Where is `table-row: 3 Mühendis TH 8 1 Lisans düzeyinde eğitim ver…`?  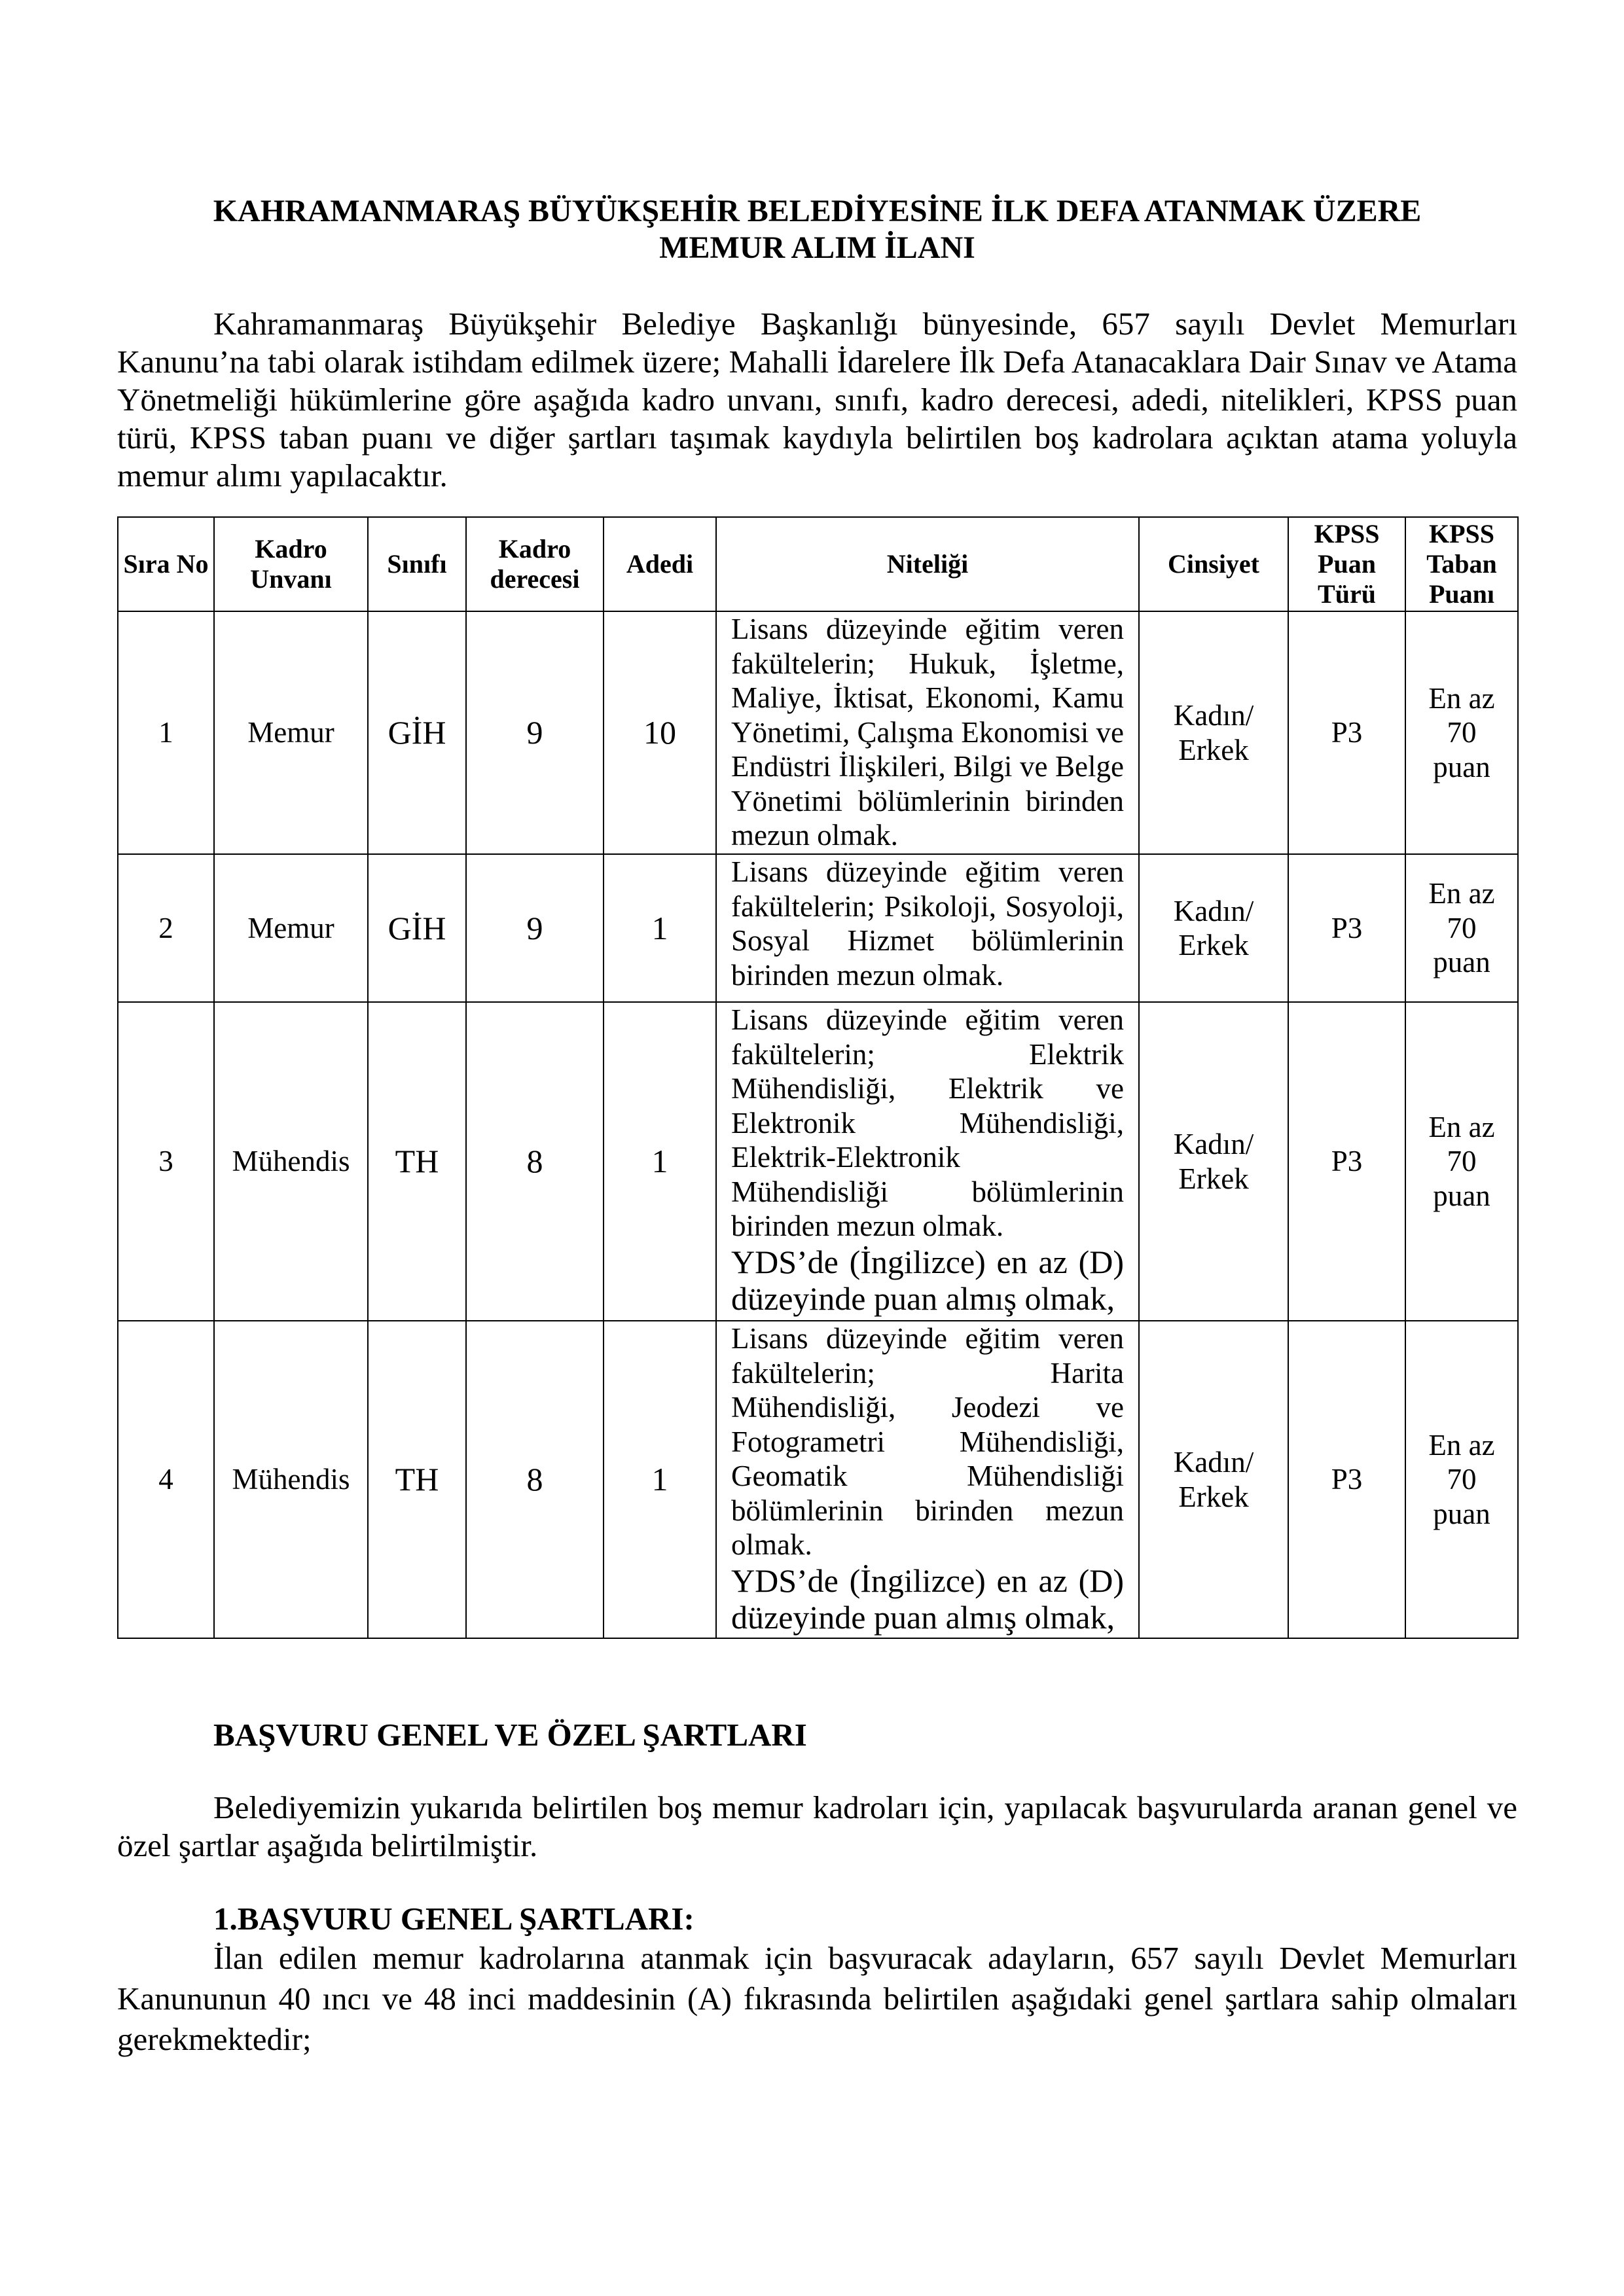 table-row: 3 Mühendis TH 8 1 Lisans düzeyinde eğitim ver… is located at coordinates (818, 1161).